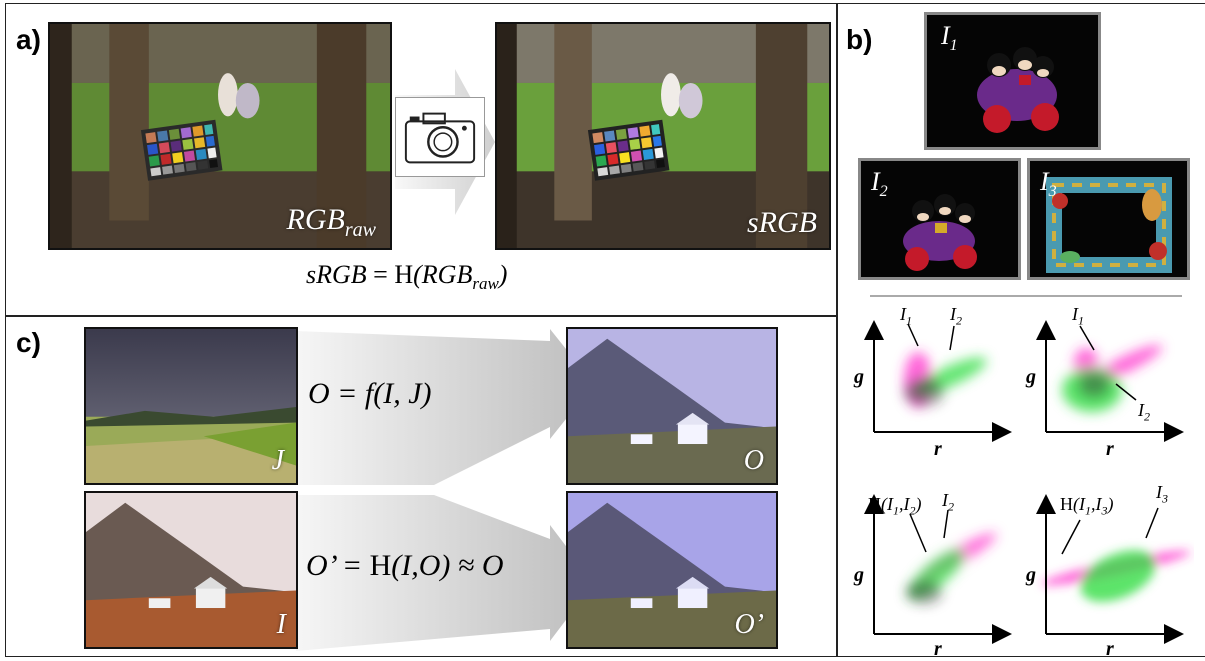 The width and height of the screenshot is (1205, 661). Describe the element at coordinates (1110, 649) in the screenshot. I see `scatter-4-r: r` at that location.